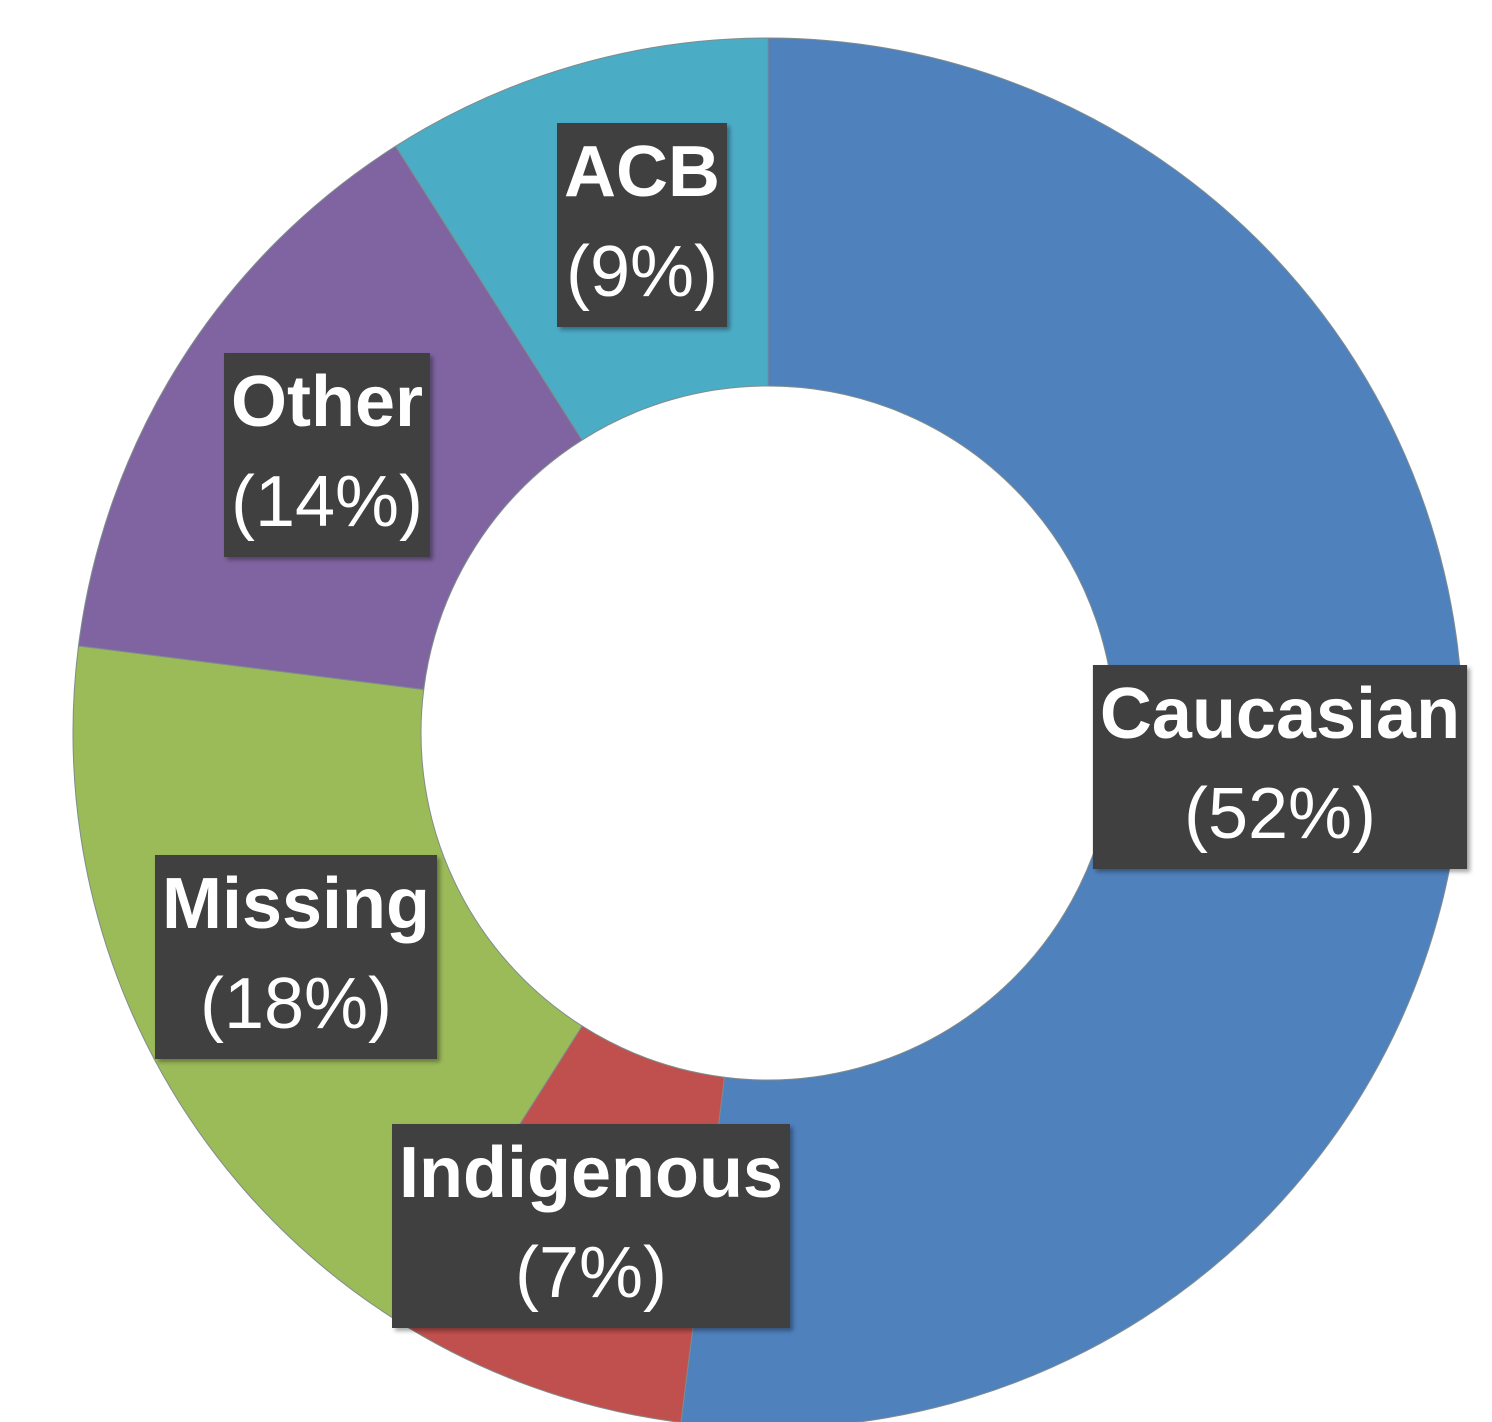  What do you see at coordinates (591, 1273) in the screenshot?
I see `value-label: (7%)` at bounding box center [591, 1273].